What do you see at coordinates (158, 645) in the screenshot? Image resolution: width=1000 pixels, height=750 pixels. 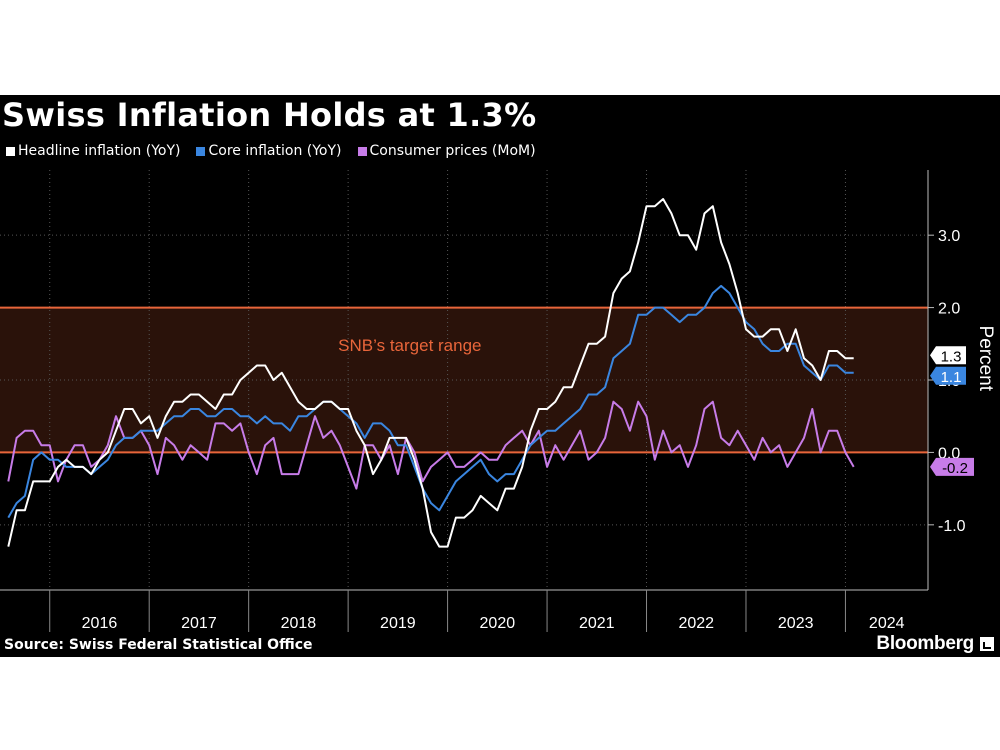 I see `source-note: Source: Swiss Federal Statistical Office` at bounding box center [158, 645].